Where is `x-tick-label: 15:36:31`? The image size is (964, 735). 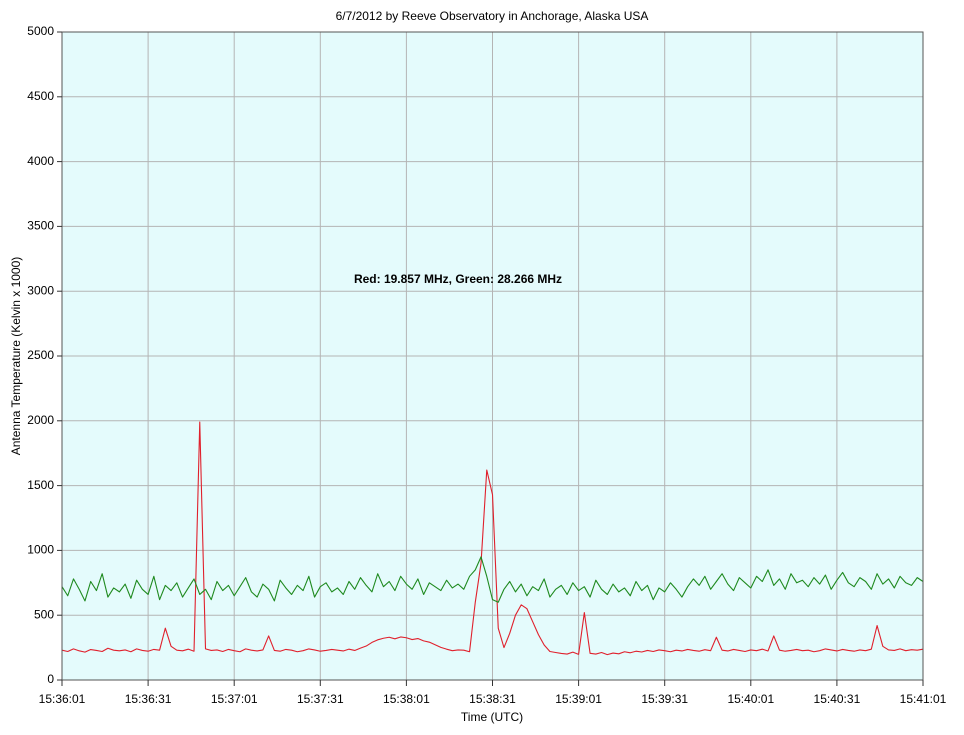
x-tick-label: 15:36:31 is located at coordinates (148, 699).